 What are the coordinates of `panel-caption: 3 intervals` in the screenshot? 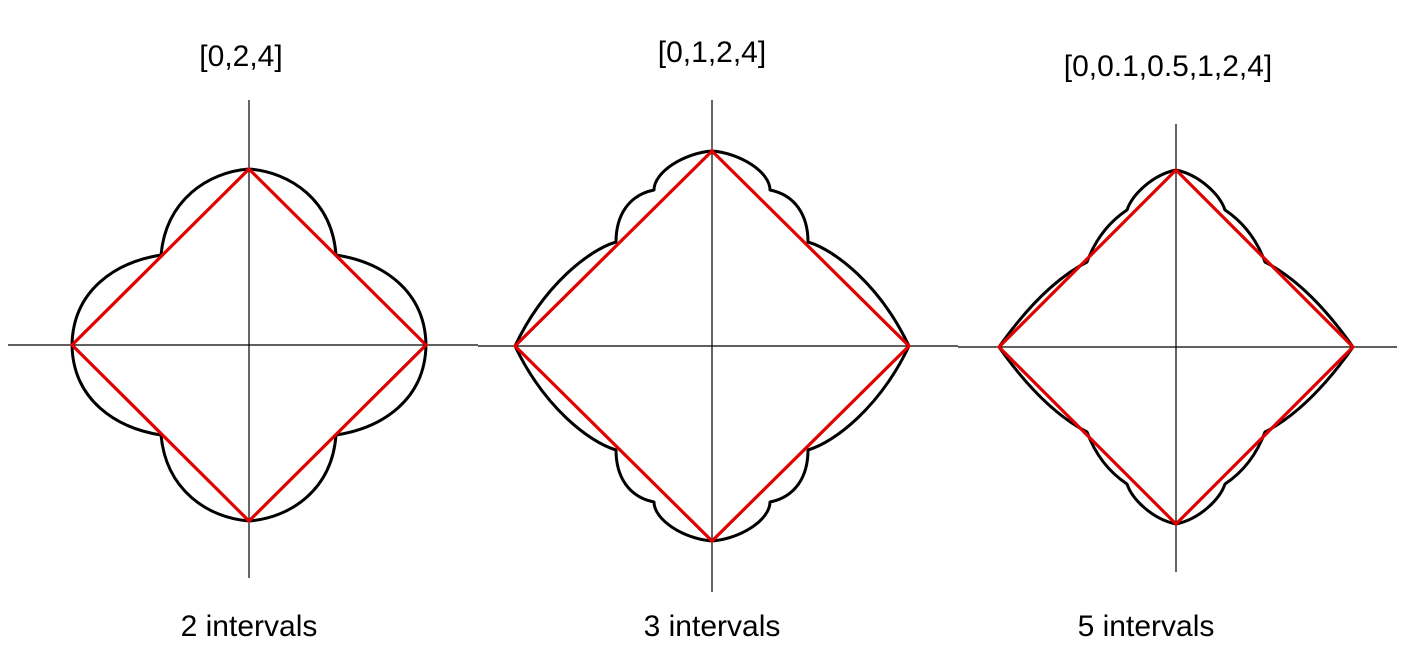 It's located at (712, 626).